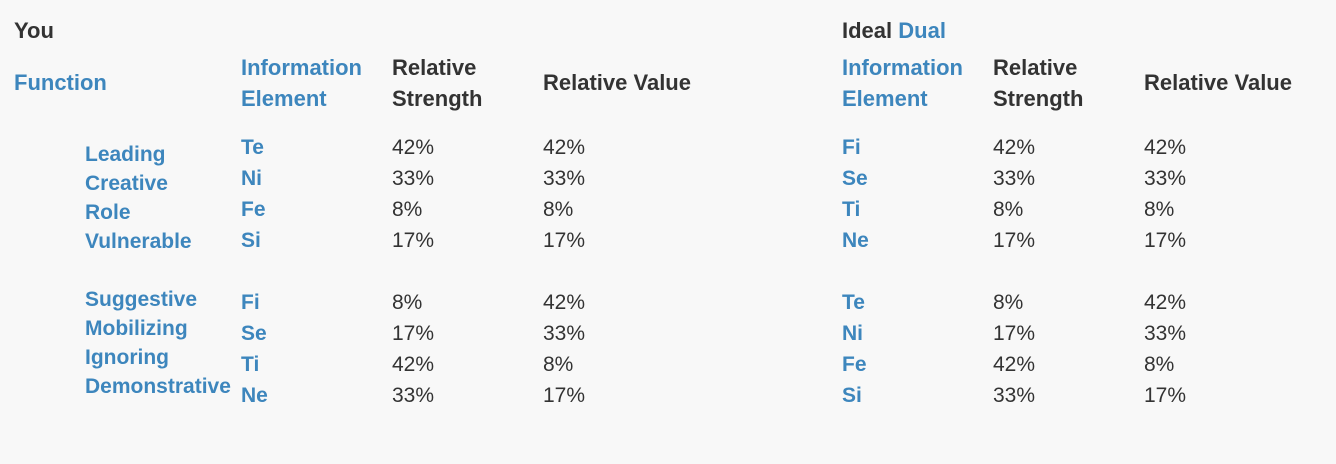 Image resolution: width=1336 pixels, height=464 pixels. What do you see at coordinates (855, 194) in the screenshot?
I see `dual-elements-top: Fi Se Ti Ne` at bounding box center [855, 194].